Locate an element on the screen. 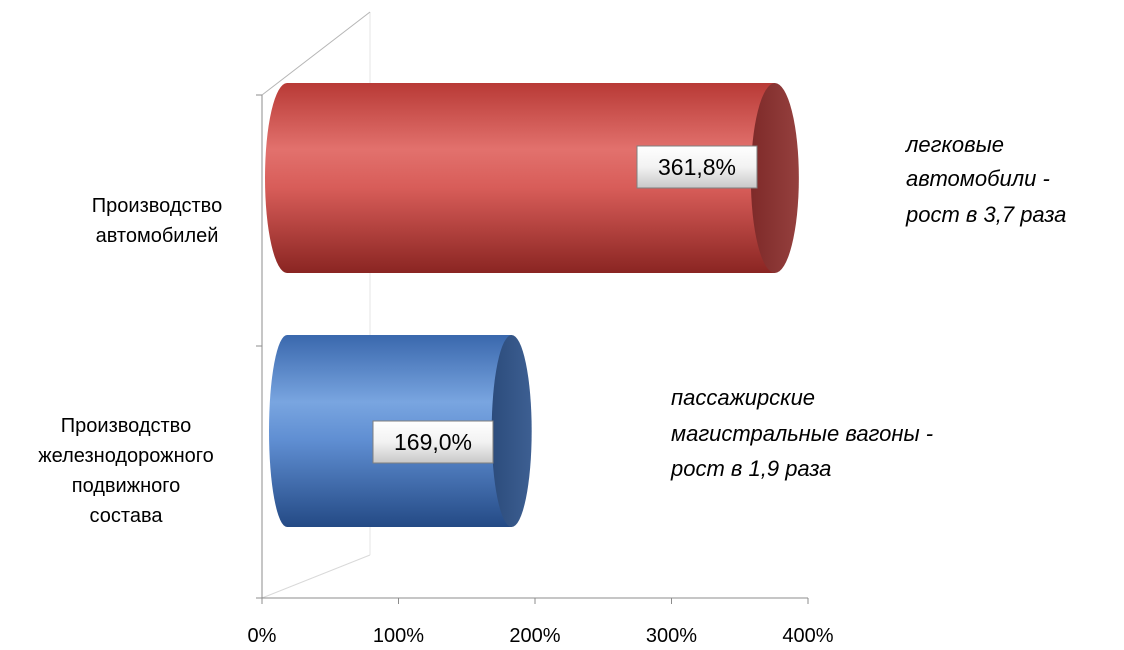  bar-2: 169,0% is located at coordinates (400, 431).